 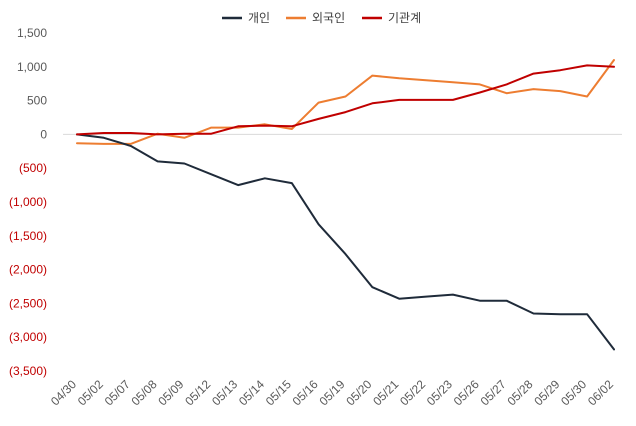 What do you see at coordinates (90, 392) in the screenshot?
I see `x-tick-label: 05/02` at bounding box center [90, 392].